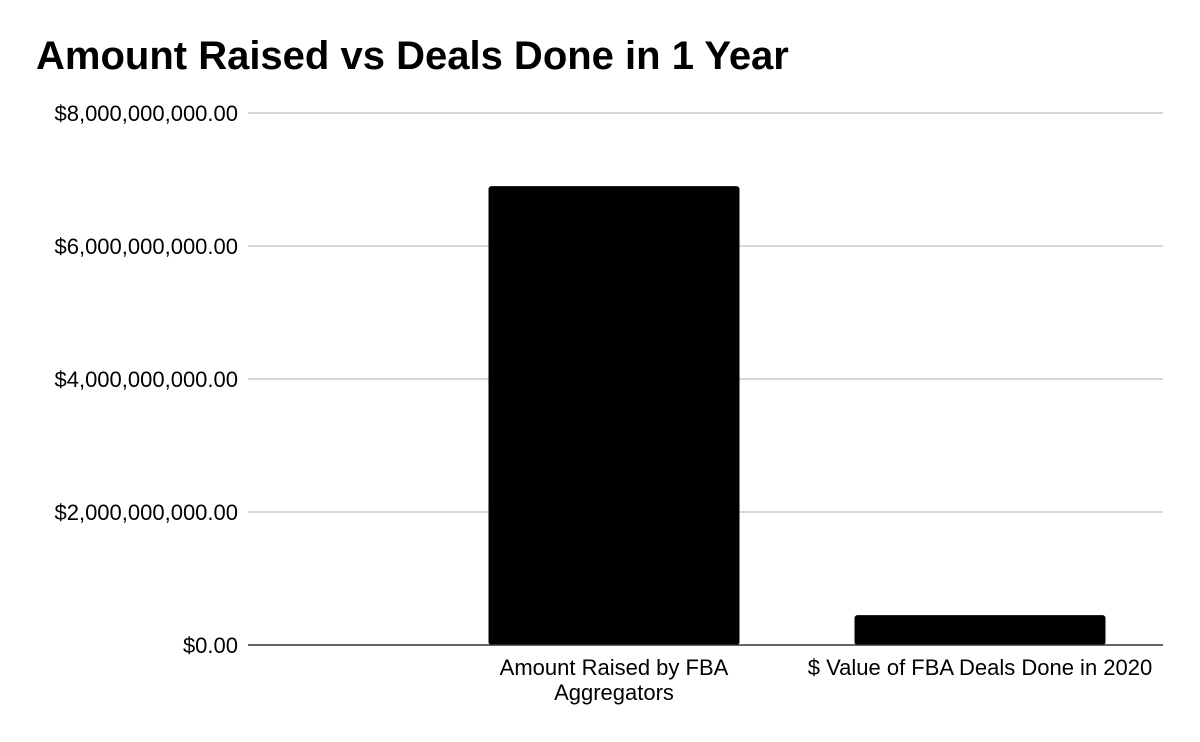  What do you see at coordinates (146, 246) in the screenshot?
I see `y-tick-label: $6,000,000,000.00` at bounding box center [146, 246].